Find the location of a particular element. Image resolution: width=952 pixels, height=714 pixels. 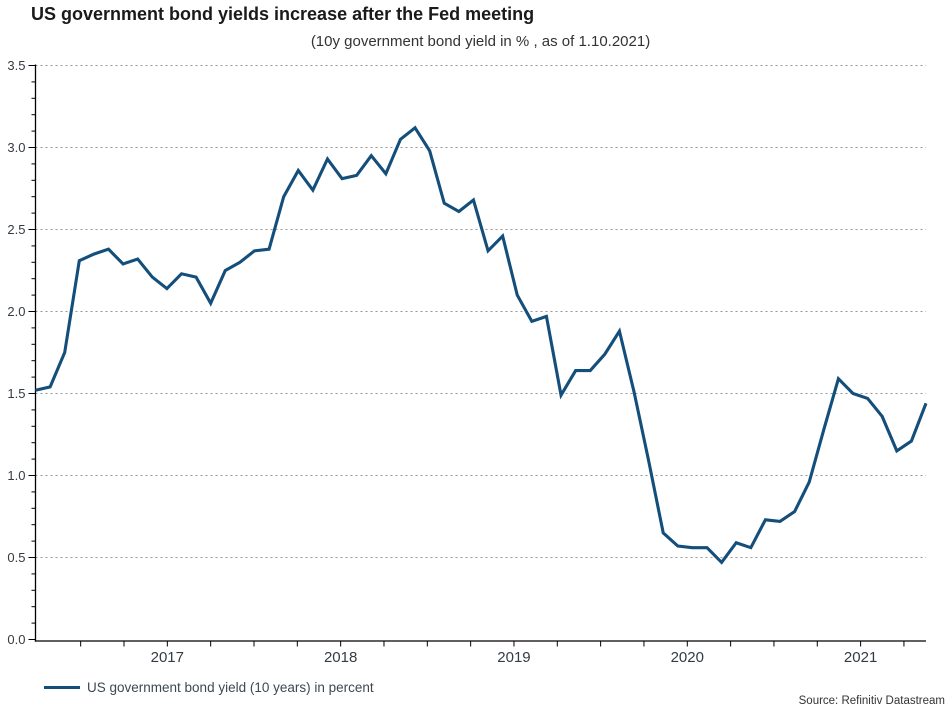

y-tick-label: 0.5 is located at coordinates (16, 557).